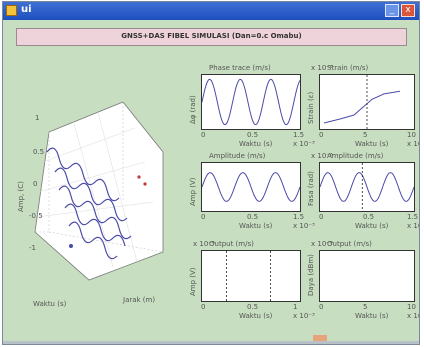 The height and width of the screenshot is (347, 424). I want to click on app-icon, so click(11, 10).